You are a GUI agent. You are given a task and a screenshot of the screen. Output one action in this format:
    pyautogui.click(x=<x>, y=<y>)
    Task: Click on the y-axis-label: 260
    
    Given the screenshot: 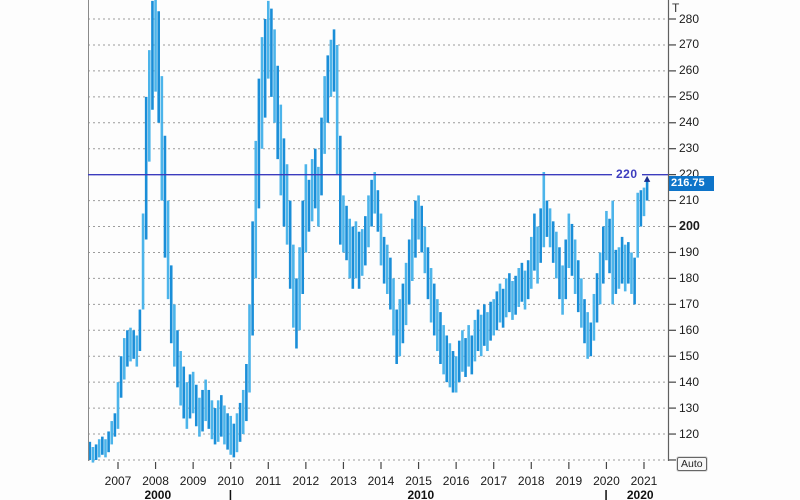 What is the action you would take?
    pyautogui.click(x=689, y=70)
    